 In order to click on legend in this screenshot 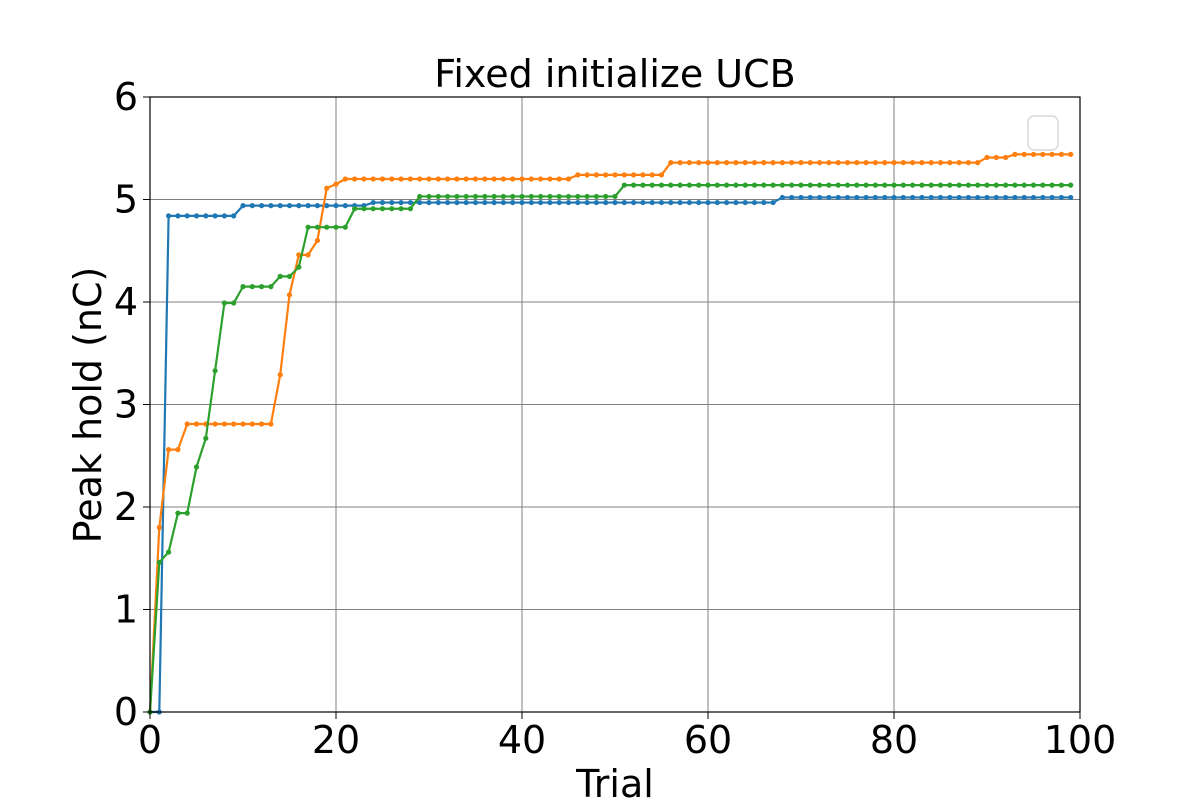, I will do `click(1043, 133)`.